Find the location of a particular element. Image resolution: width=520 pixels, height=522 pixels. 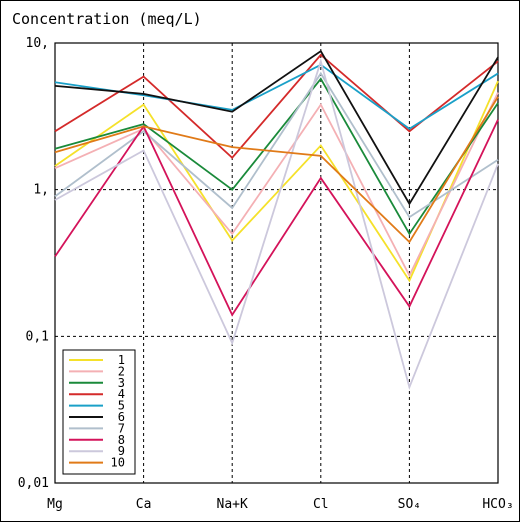

legend-label-1: 1 is located at coordinates (121, 360).